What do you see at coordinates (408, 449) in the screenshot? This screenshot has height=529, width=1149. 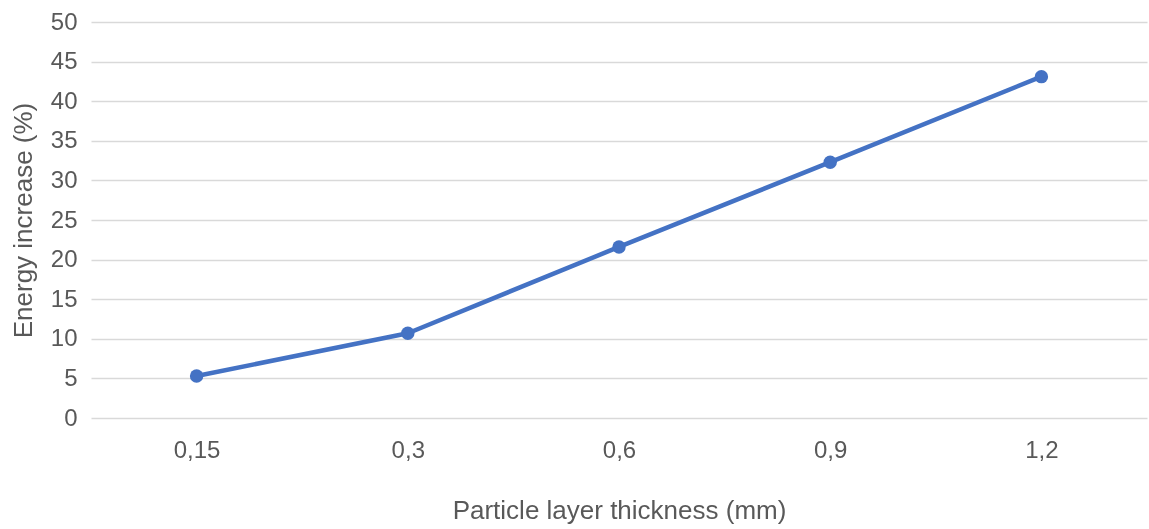 I see `x-tick-label: 0,3` at bounding box center [408, 449].